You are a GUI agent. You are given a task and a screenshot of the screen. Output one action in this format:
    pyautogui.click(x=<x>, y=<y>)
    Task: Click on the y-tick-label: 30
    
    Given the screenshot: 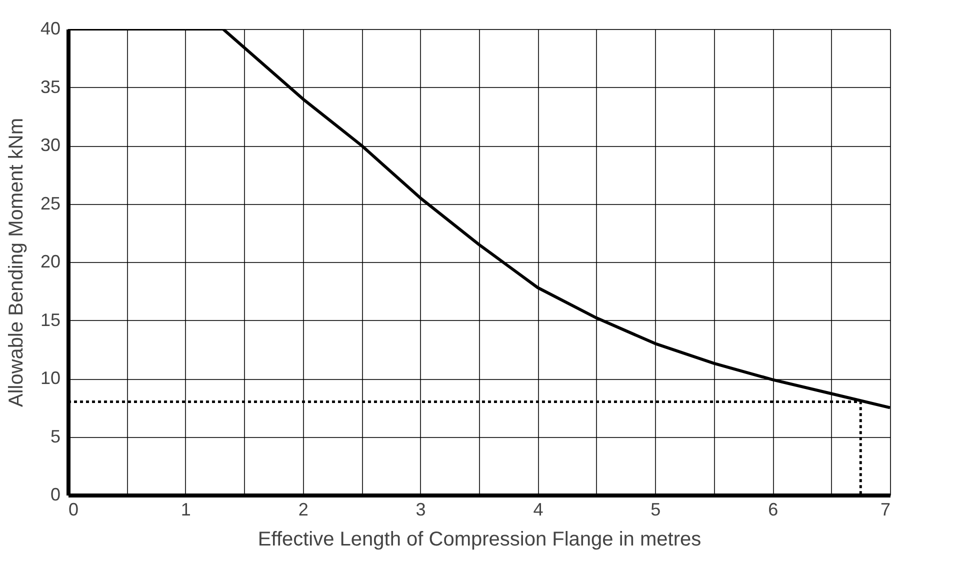 What is the action you would take?
    pyautogui.click(x=50, y=145)
    